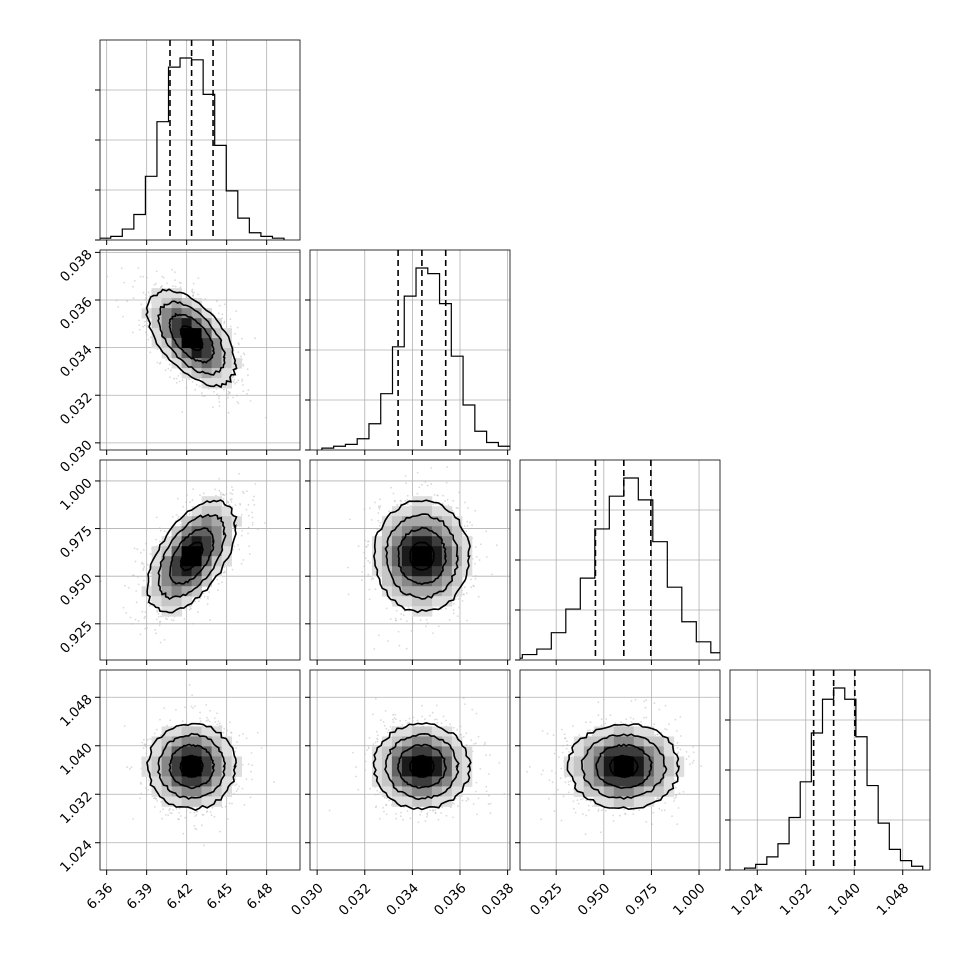 The width and height of the screenshot is (970, 970). What do you see at coordinates (140, 896) in the screenshot?
I see `x-tick-label: 6.39` at bounding box center [140, 896].